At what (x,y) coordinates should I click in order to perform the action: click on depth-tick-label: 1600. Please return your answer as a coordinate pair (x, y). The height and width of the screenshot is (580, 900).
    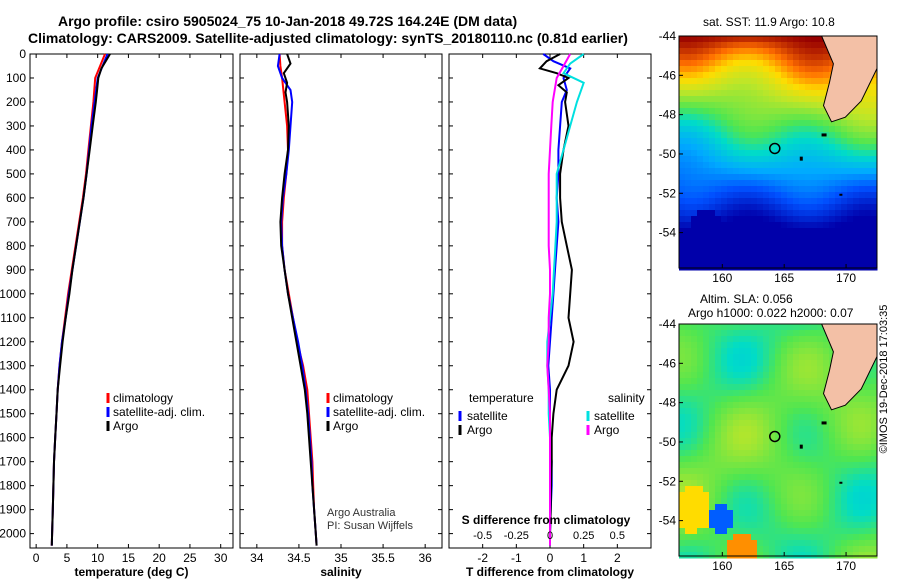
    Looking at the image, I should click on (13, 438).